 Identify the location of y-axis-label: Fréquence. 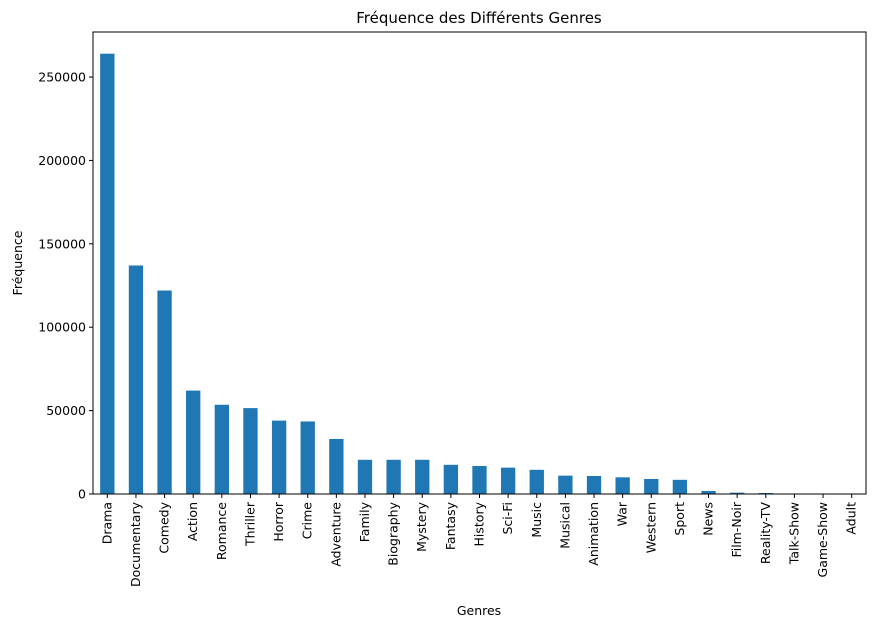
(17, 262).